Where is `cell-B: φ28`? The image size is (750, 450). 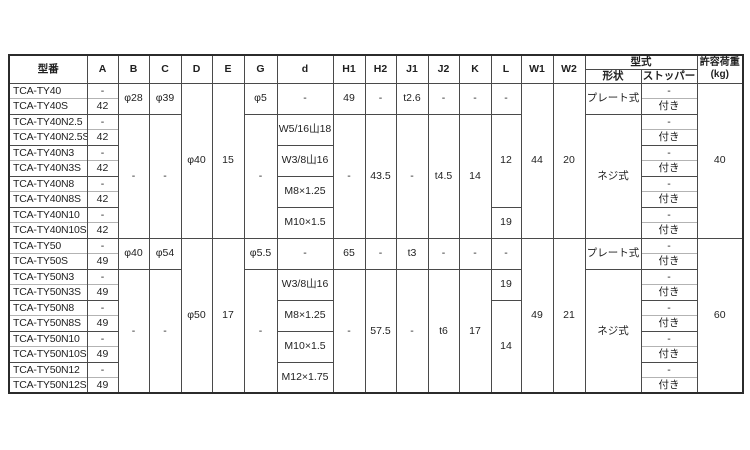 cell-B: φ28 is located at coordinates (133, 98).